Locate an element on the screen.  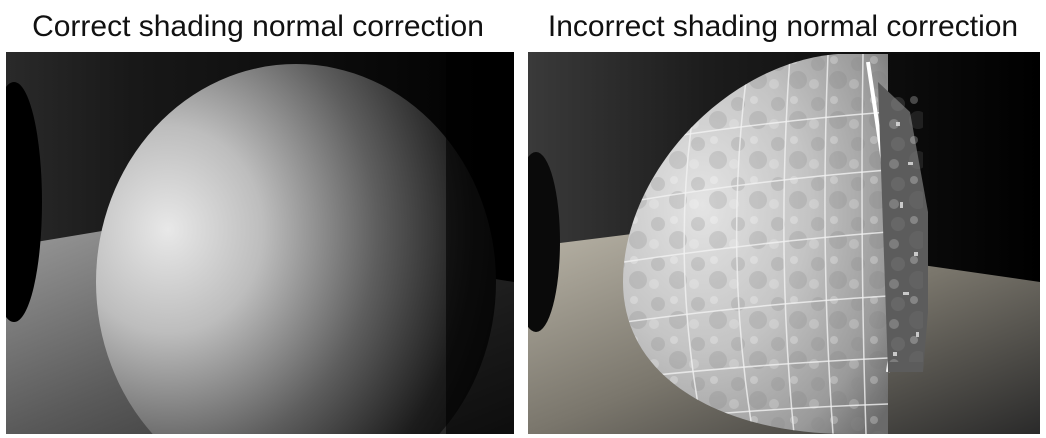
artifact-strip is located at coordinates (903, 227).